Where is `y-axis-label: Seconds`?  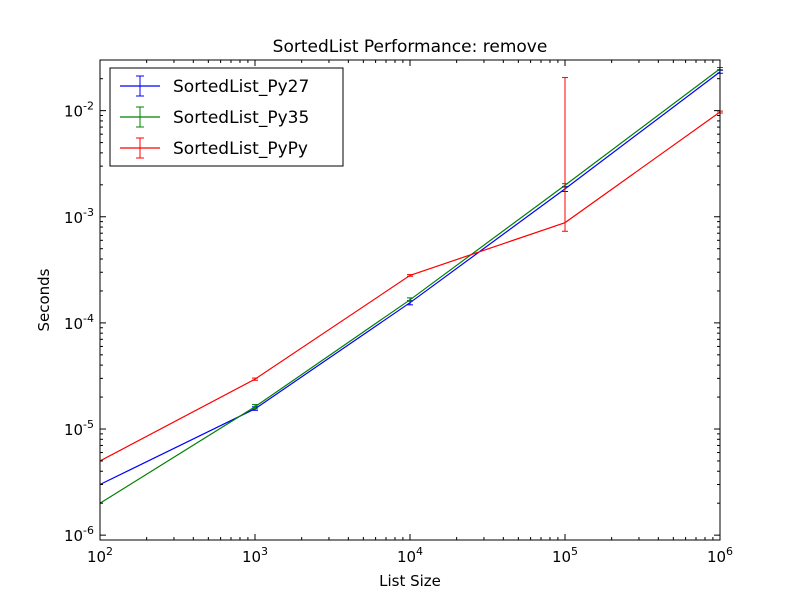 y-axis-label: Seconds is located at coordinates (44, 299).